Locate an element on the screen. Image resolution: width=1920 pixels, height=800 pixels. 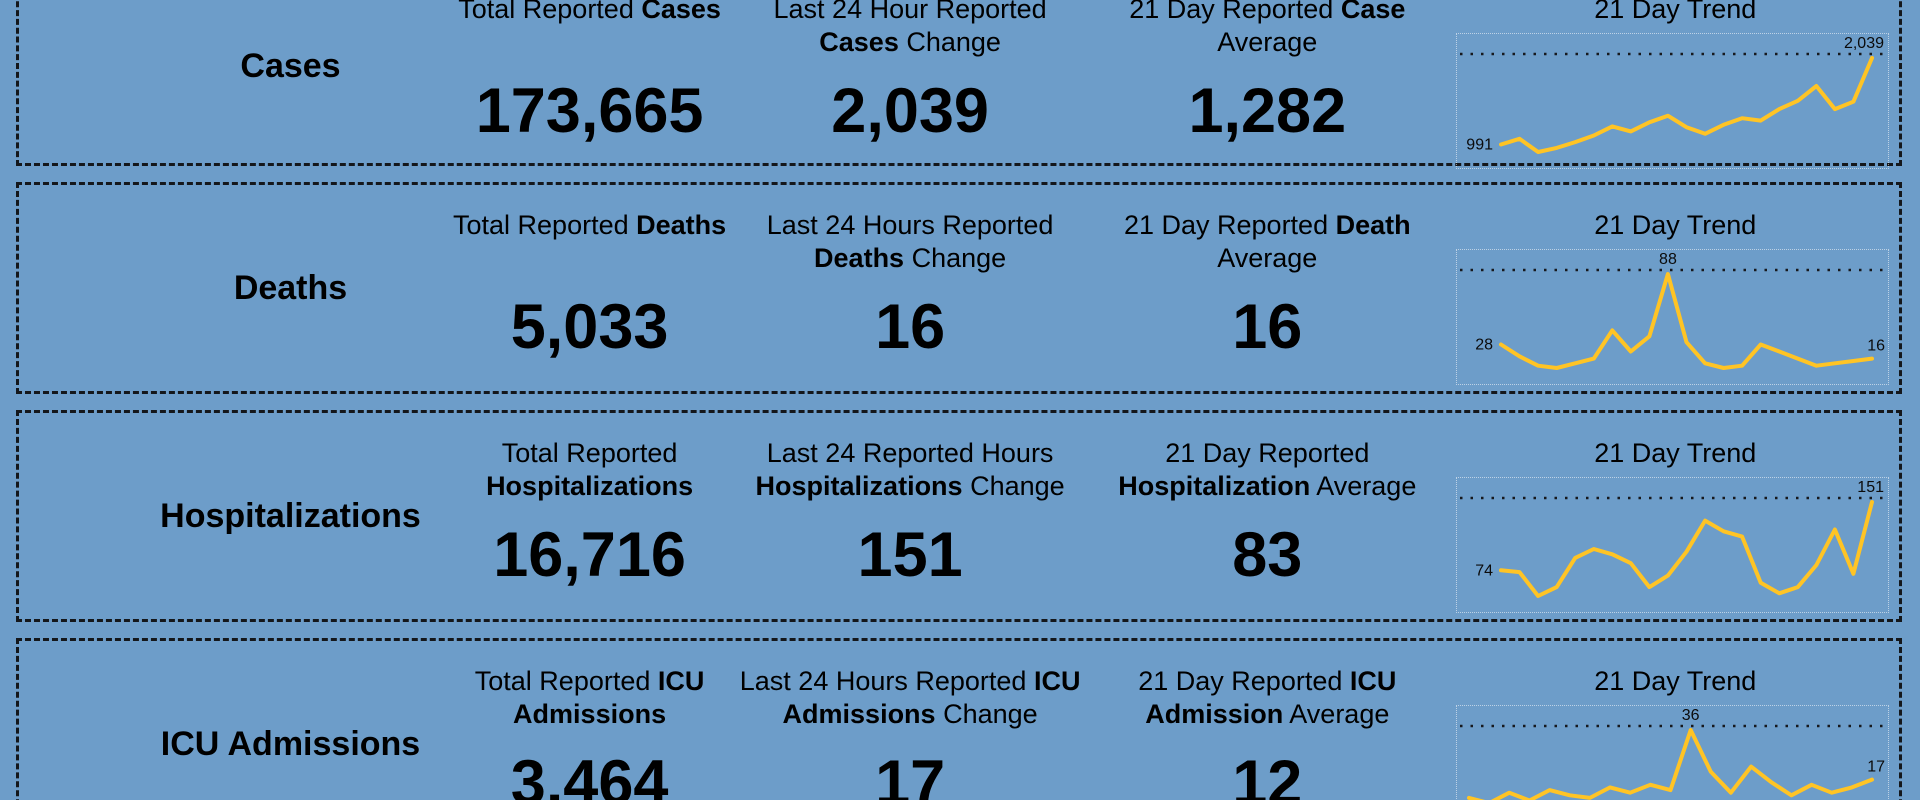
row-label-cell: Hospitalizations is located at coordinates (230, 516).